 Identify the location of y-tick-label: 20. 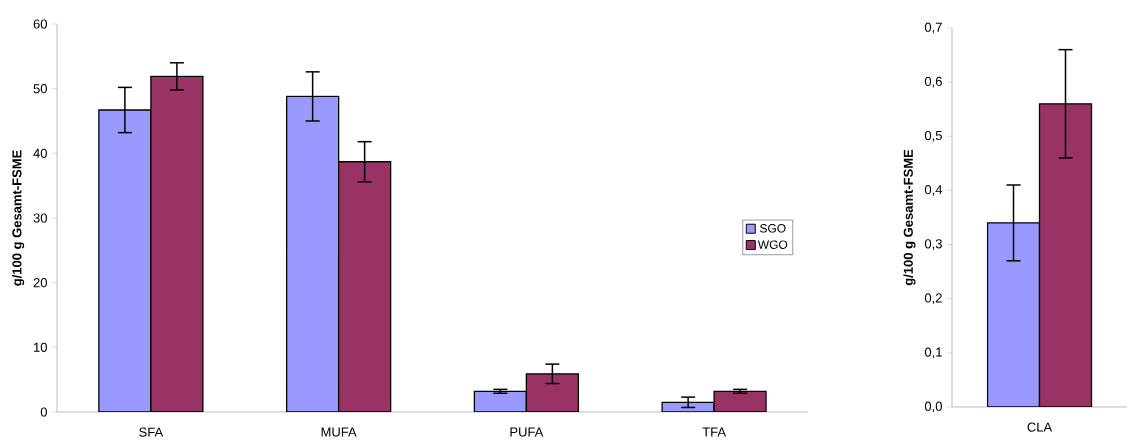
(40, 283).